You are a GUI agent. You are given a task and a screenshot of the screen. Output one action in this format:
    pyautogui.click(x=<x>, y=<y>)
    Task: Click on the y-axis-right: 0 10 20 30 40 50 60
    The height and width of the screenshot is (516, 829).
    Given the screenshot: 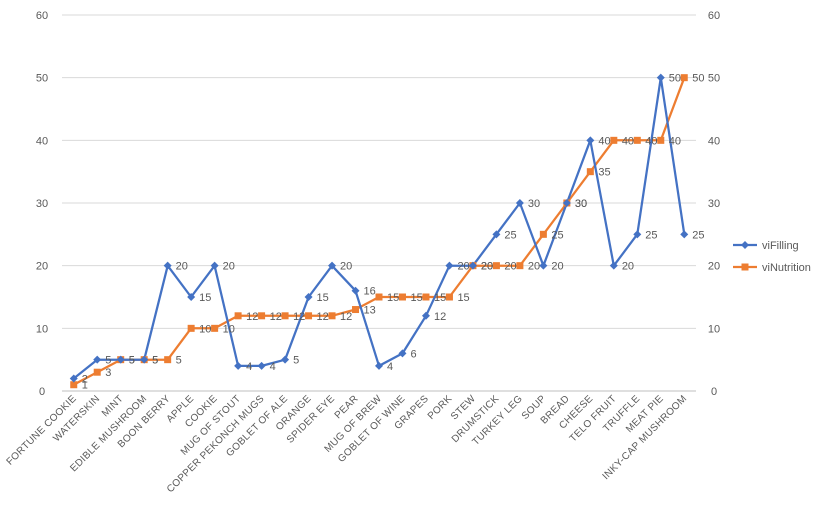 What is the action you would take?
    pyautogui.click(x=714, y=204)
    